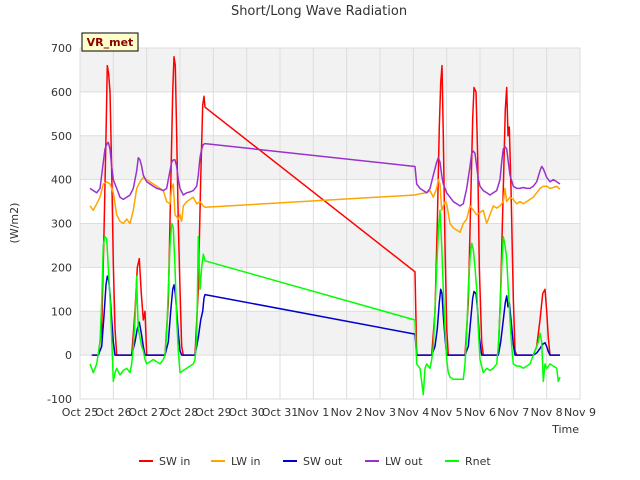 The height and width of the screenshot is (480, 640). I want to click on legend-label: SW out, so click(323, 461).